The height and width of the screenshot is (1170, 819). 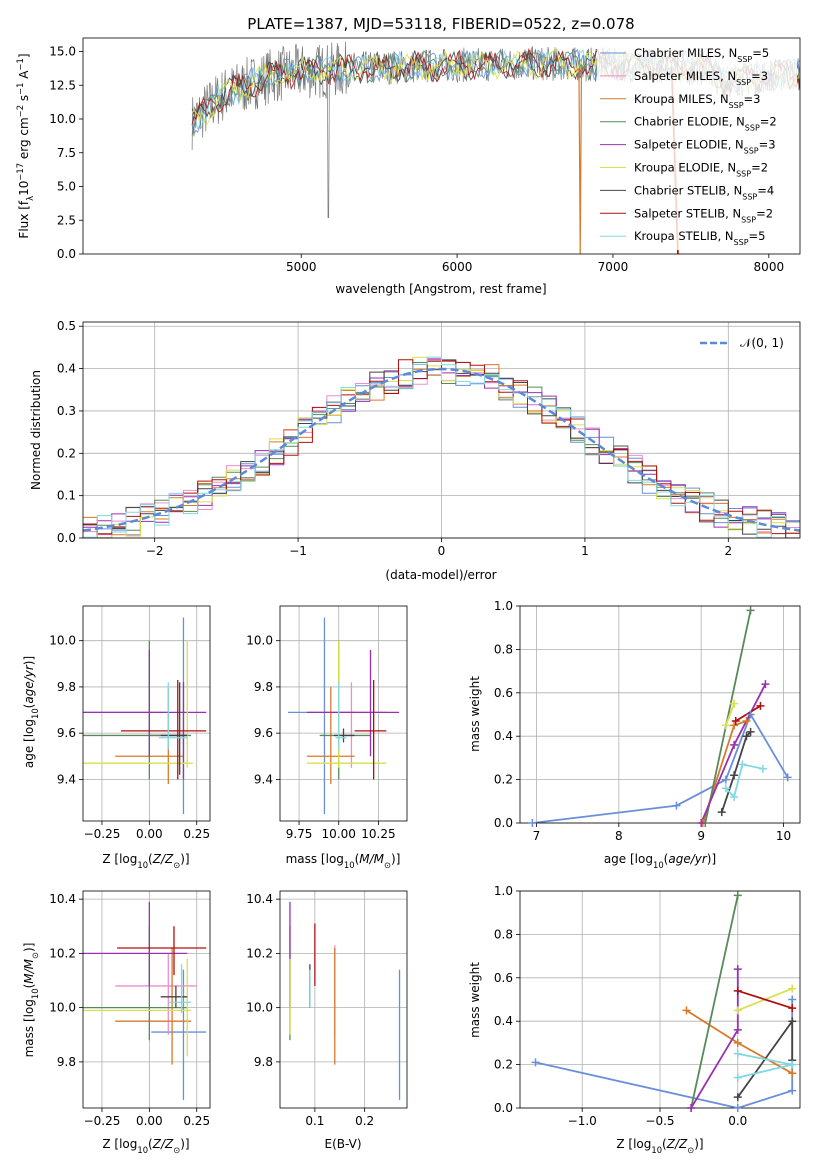 What do you see at coordinates (685, 168) in the screenshot?
I see `legend-name: Kroupa ELODIE, N` at bounding box center [685, 168].